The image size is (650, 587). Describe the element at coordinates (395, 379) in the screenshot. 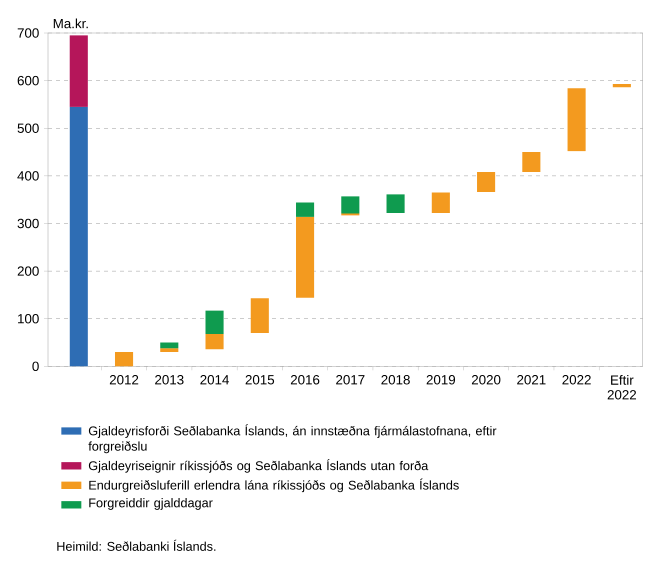

I see `x-tick-label: 2018` at that location.